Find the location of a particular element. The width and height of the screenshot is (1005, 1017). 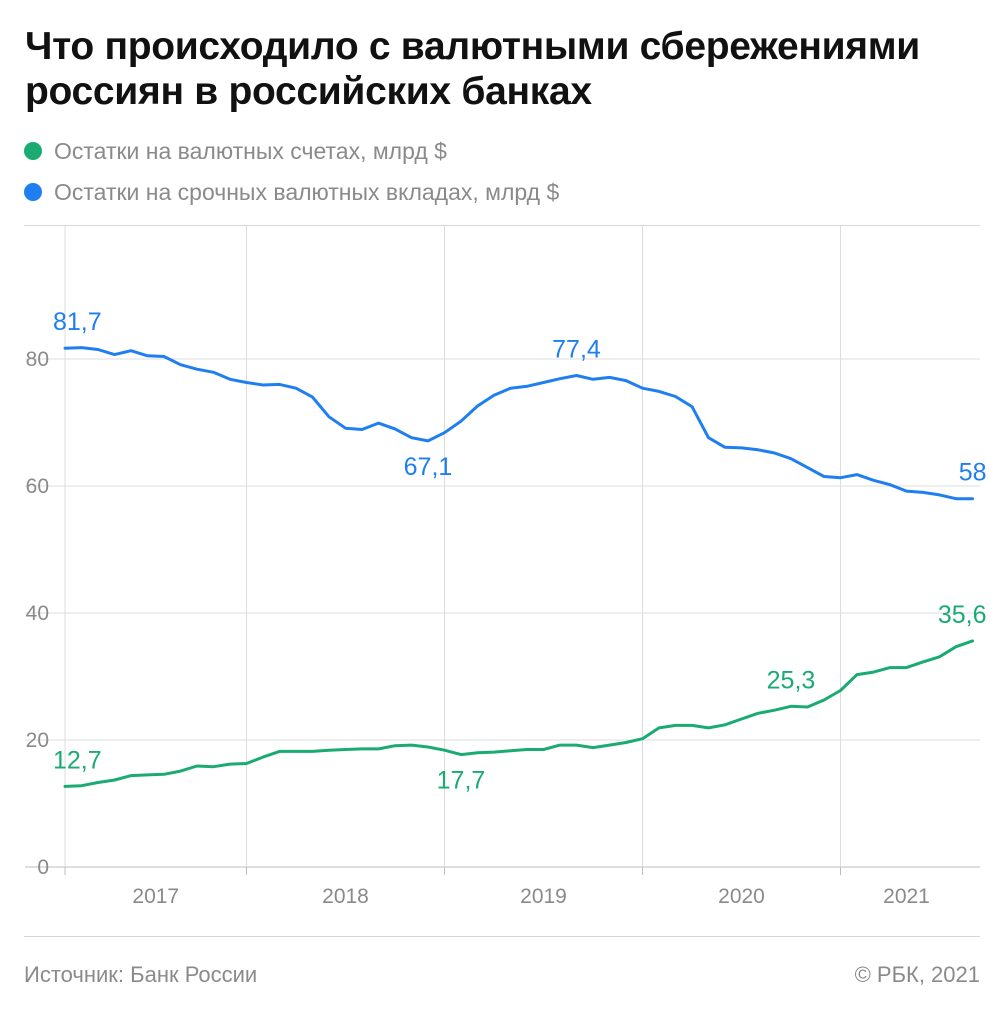

bottom-rule is located at coordinates (502, 936).